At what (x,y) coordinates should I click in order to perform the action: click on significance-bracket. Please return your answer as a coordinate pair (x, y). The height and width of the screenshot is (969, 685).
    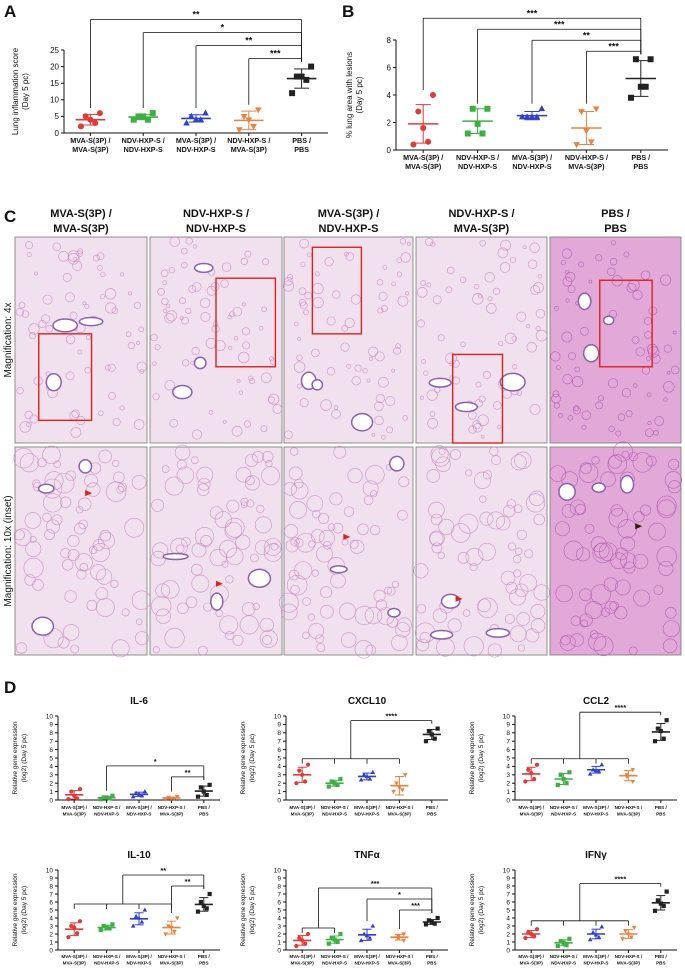
    Looking at the image, I should click on (596, 737).